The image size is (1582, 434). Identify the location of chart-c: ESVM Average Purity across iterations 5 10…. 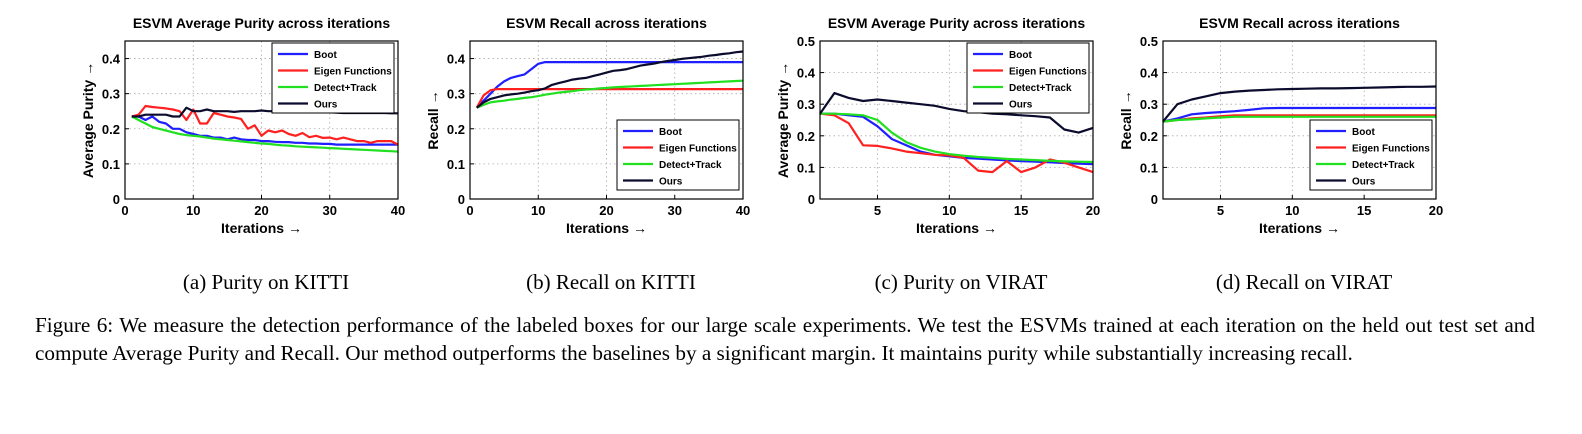
(937, 125).